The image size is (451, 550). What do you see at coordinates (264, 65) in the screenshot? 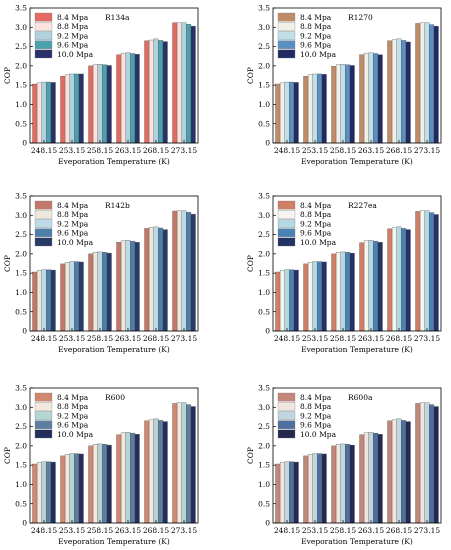
I see `y-tick-label: 2.0` at bounding box center [264, 65].